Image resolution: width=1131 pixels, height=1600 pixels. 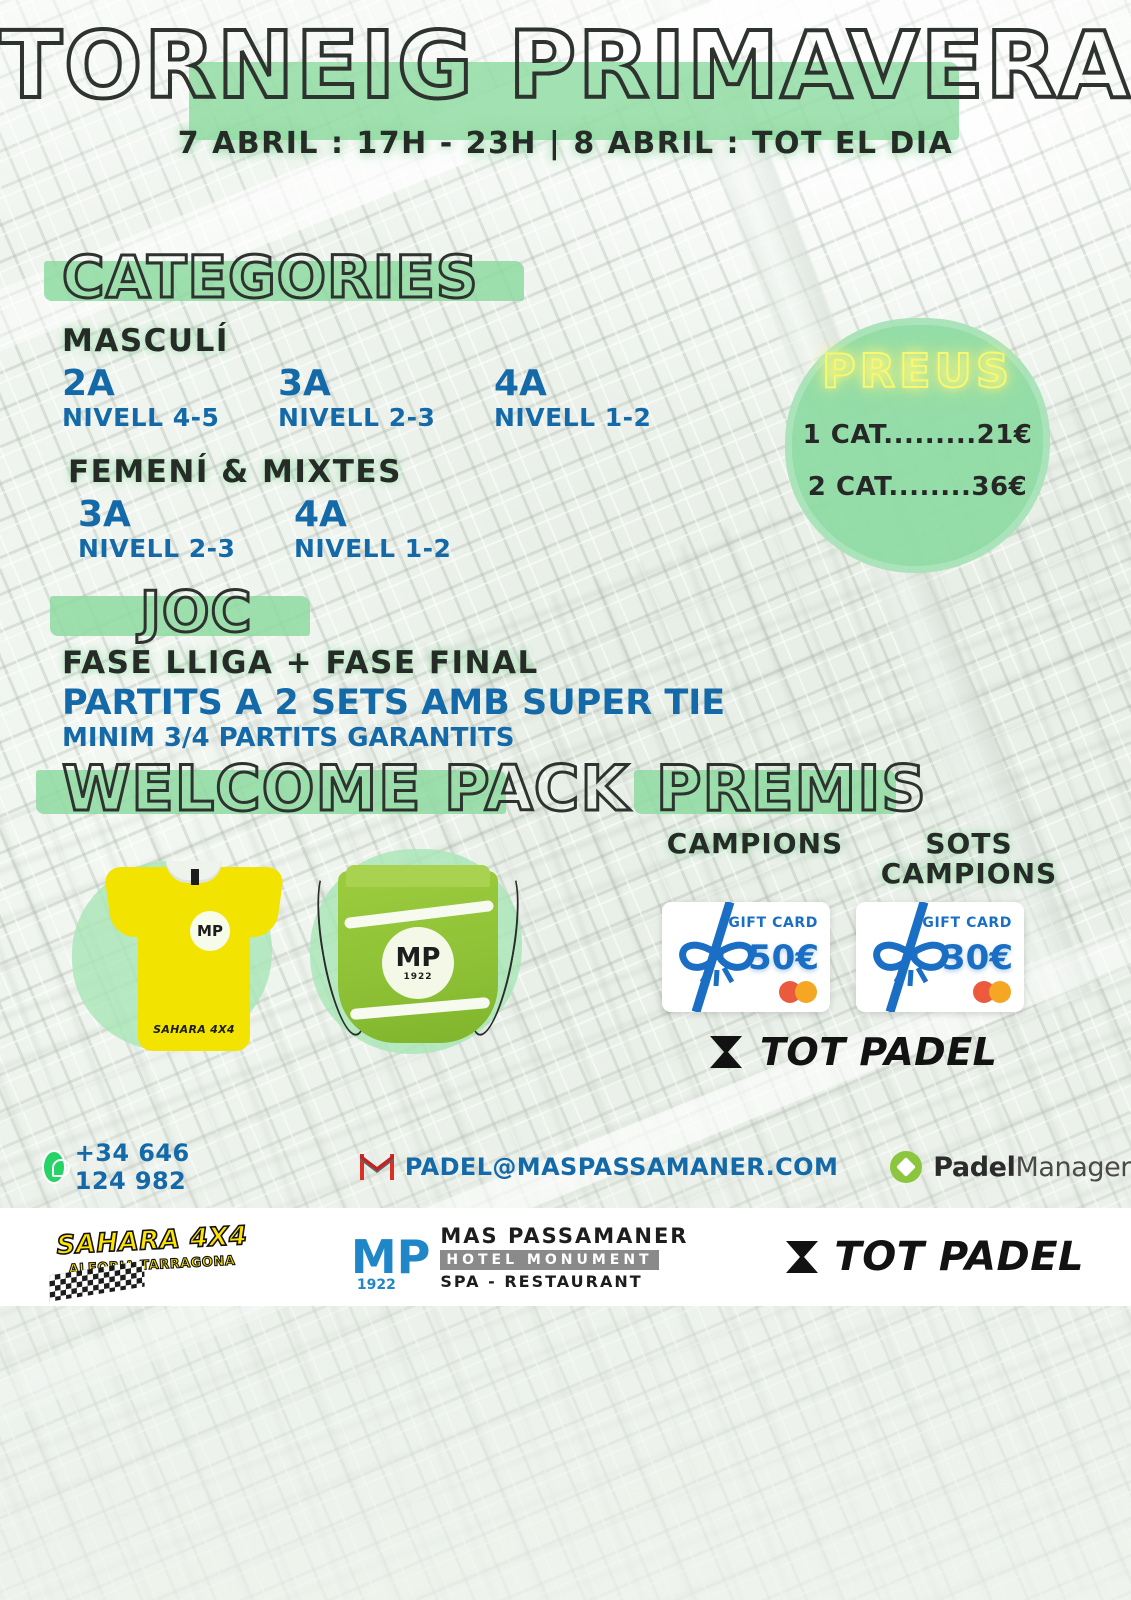 I want to click on category-group-label: FEMENÍ & MIXTES, so click(x=235, y=471).